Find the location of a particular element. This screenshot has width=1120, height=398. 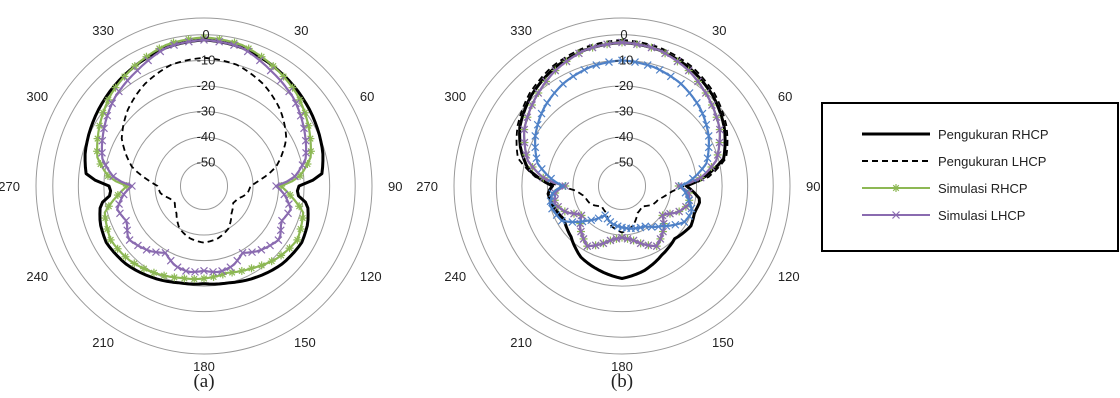

angle-tick-label: 30 is located at coordinates (301, 30).